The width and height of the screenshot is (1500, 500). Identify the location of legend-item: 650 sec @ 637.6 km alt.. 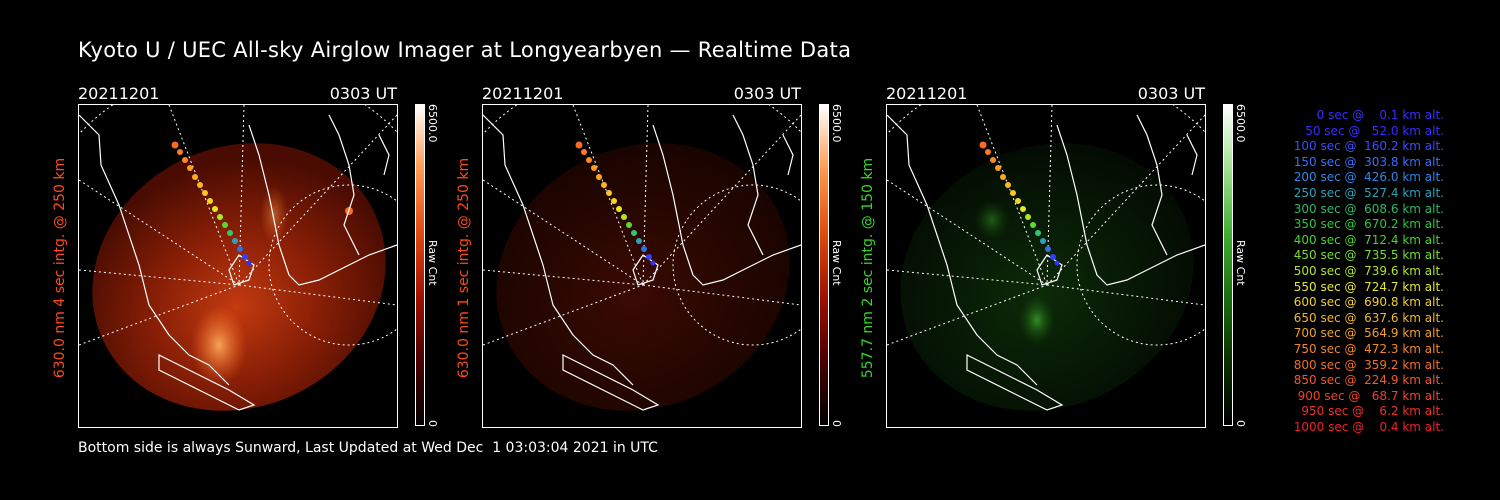
(1366, 317).